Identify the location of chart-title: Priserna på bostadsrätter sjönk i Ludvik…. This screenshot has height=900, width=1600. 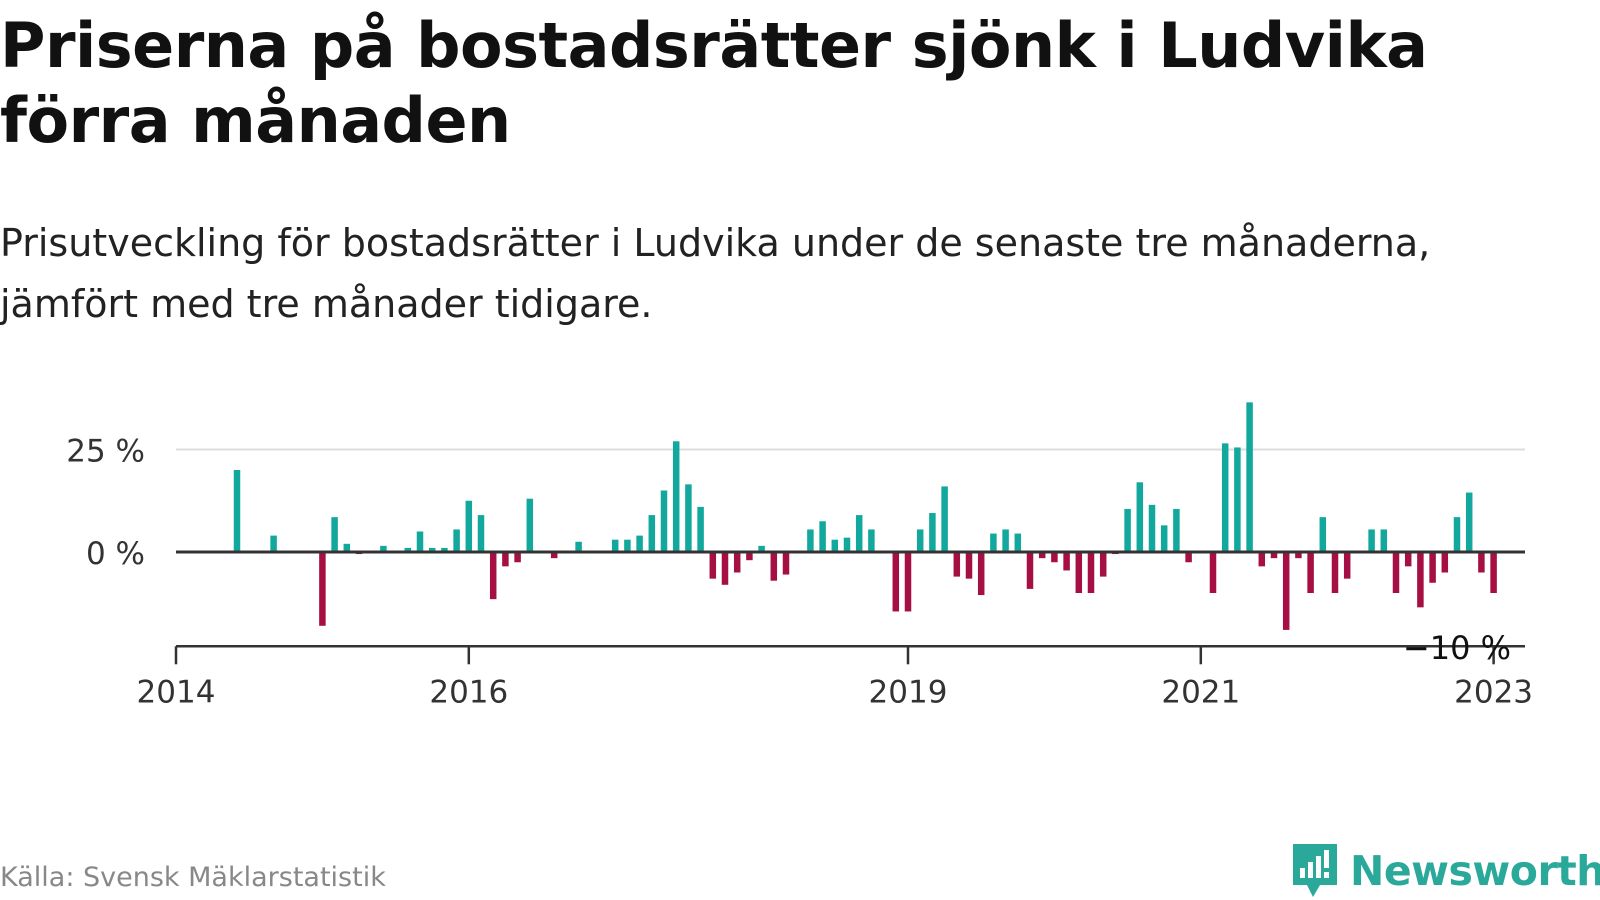
(714, 83).